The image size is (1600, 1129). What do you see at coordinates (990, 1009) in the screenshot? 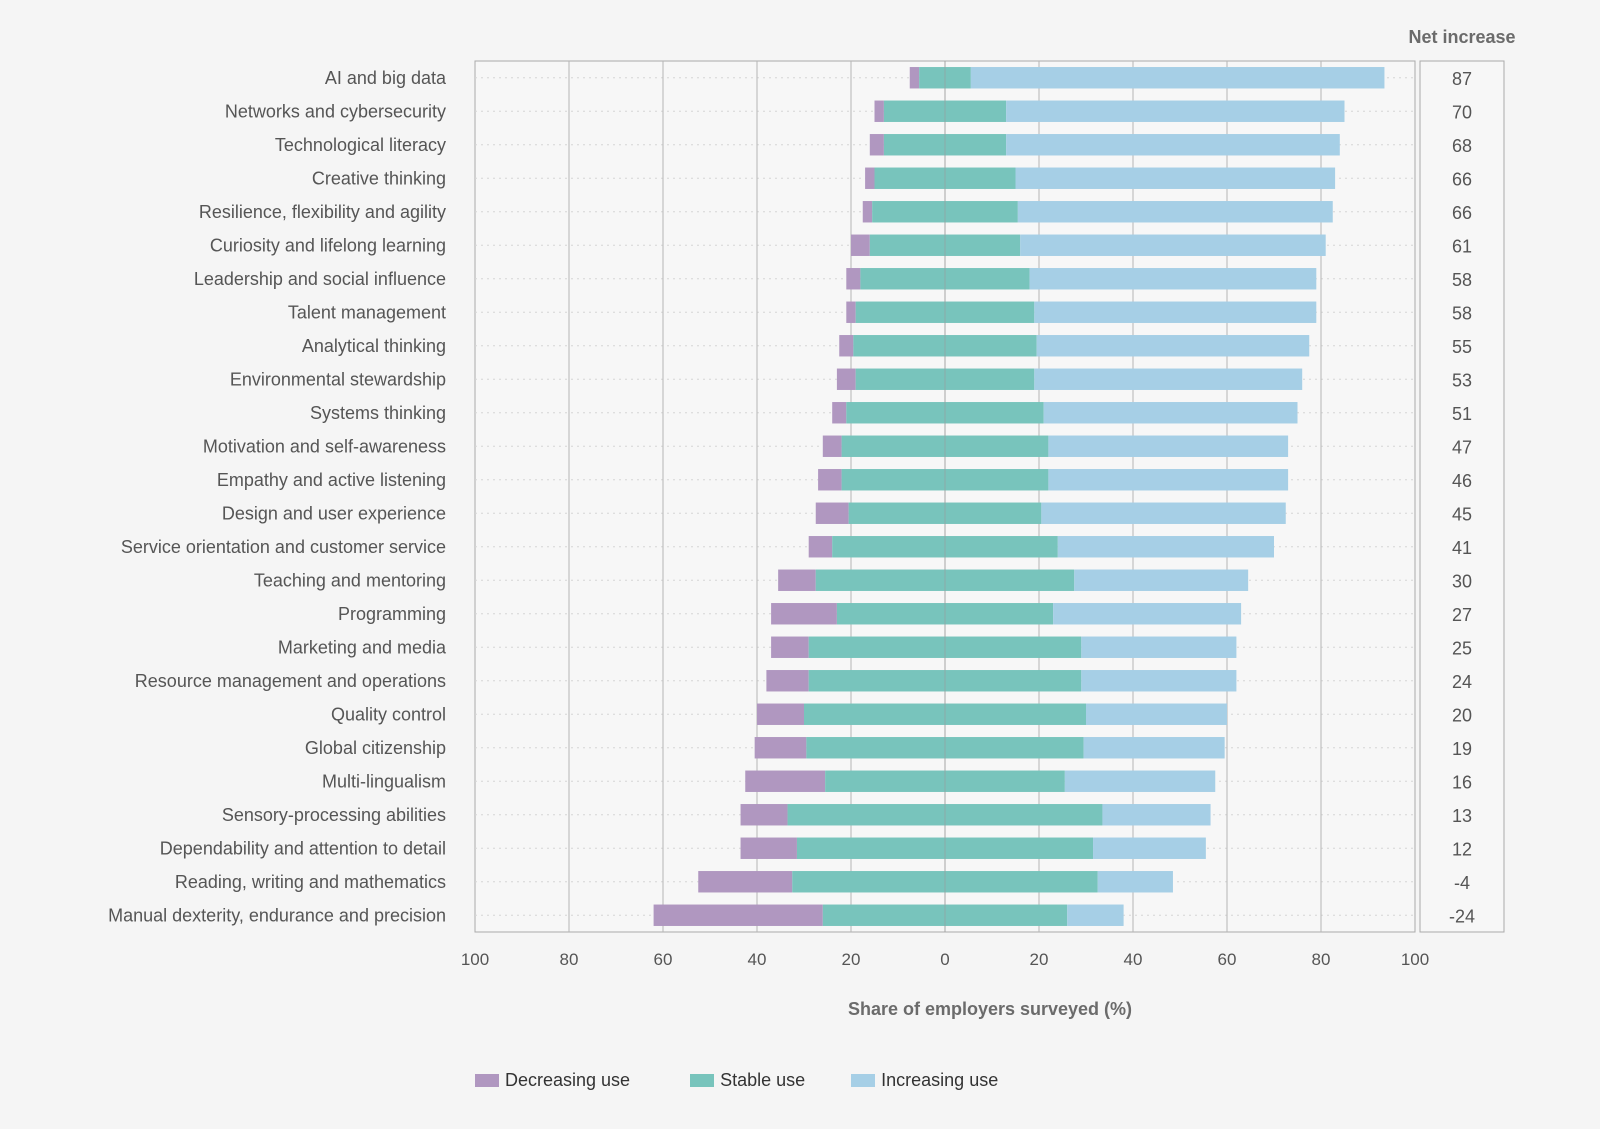
I see `x-axis-title: Share of employers surveyed (%)` at bounding box center [990, 1009].